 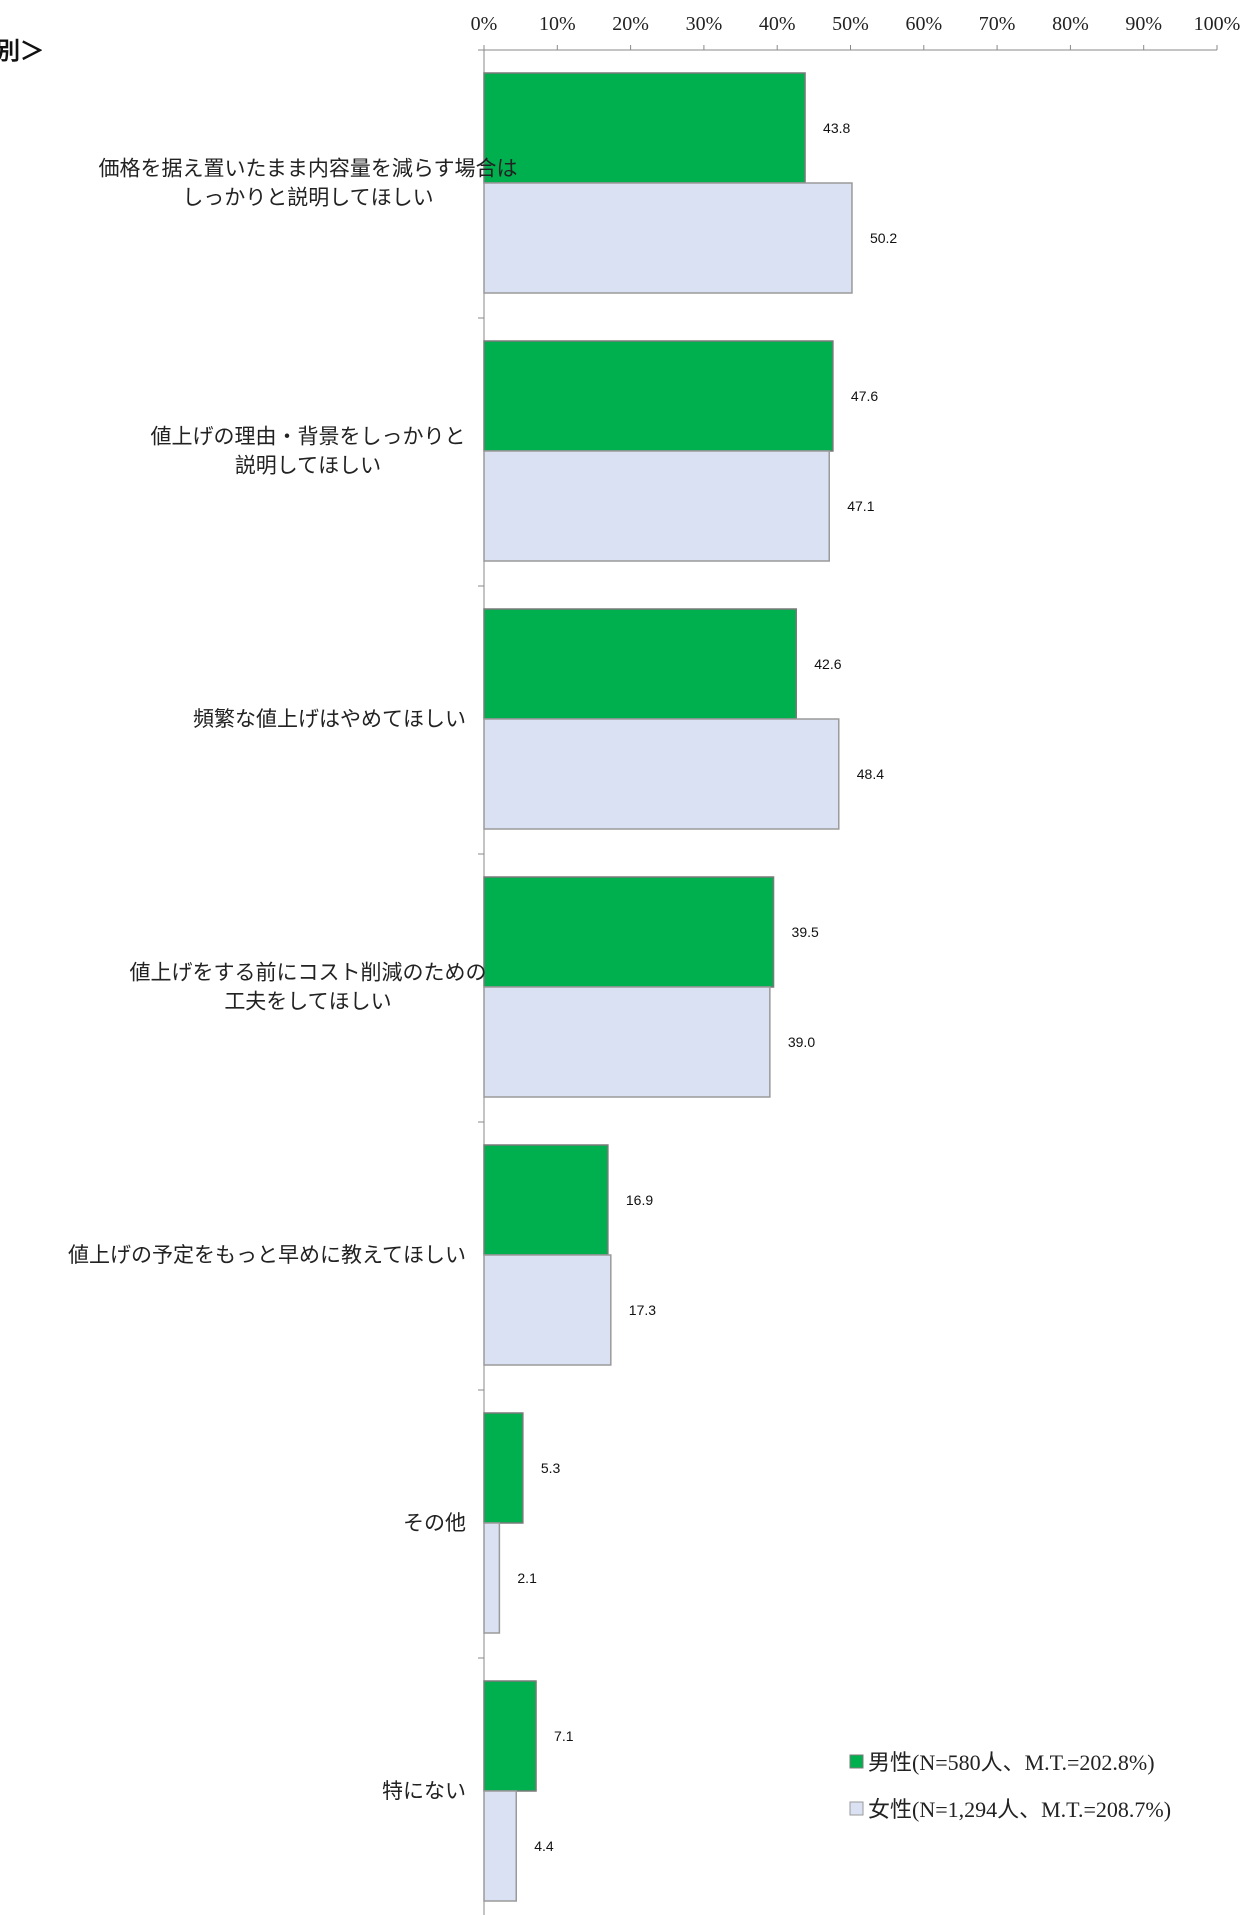 I want to click on data-label-female: 48.4, so click(x=870, y=774).